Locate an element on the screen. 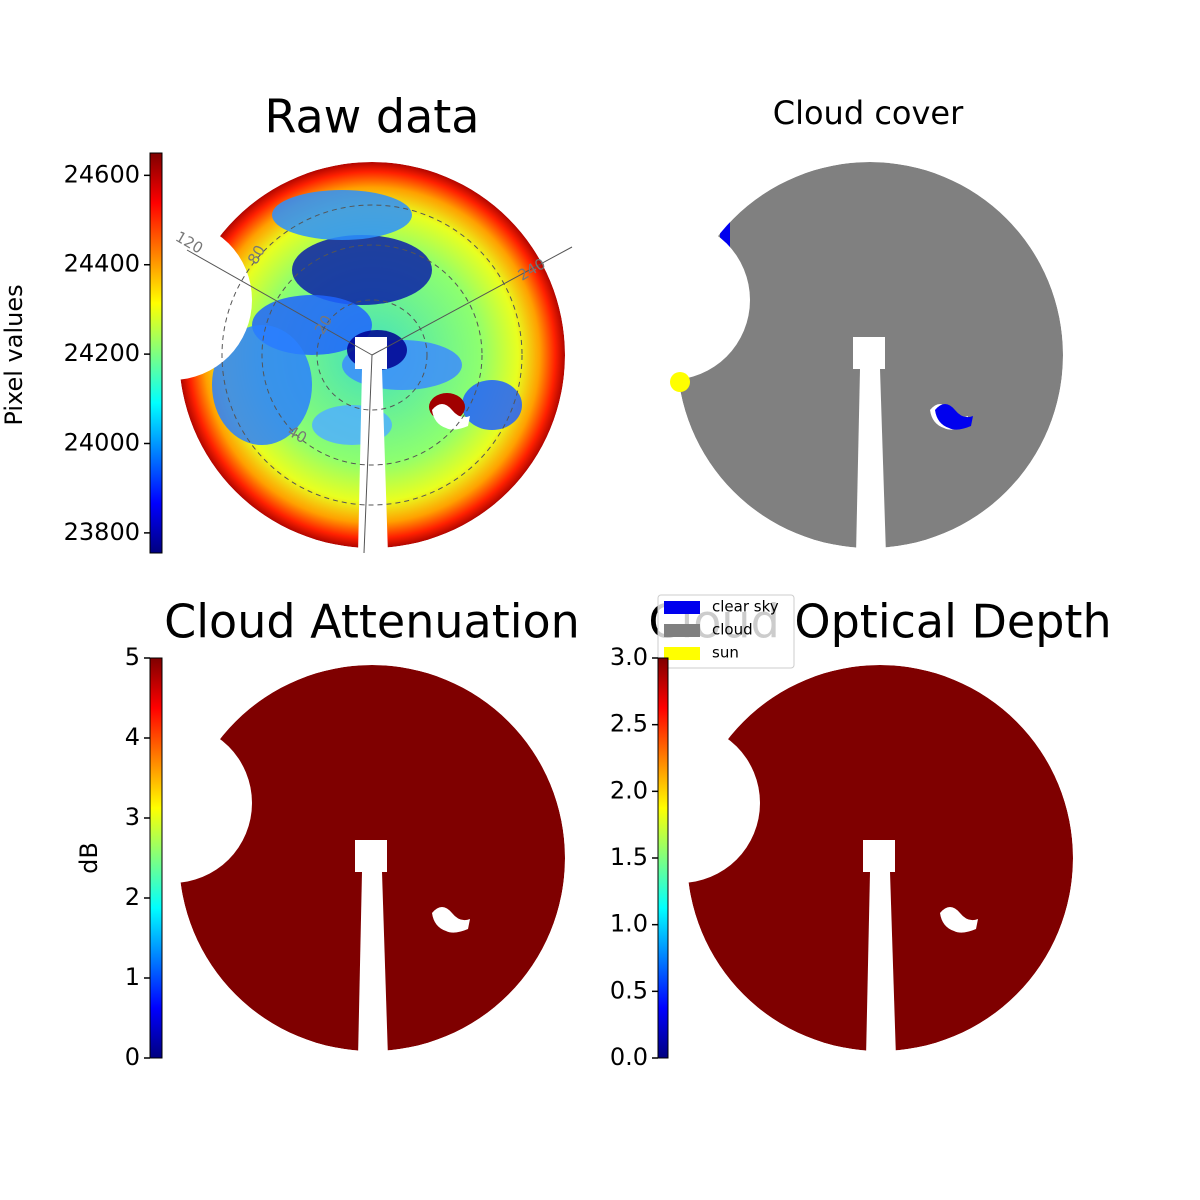 The height and width of the screenshot is (1200, 1200). legend-label: sun is located at coordinates (725, 653).